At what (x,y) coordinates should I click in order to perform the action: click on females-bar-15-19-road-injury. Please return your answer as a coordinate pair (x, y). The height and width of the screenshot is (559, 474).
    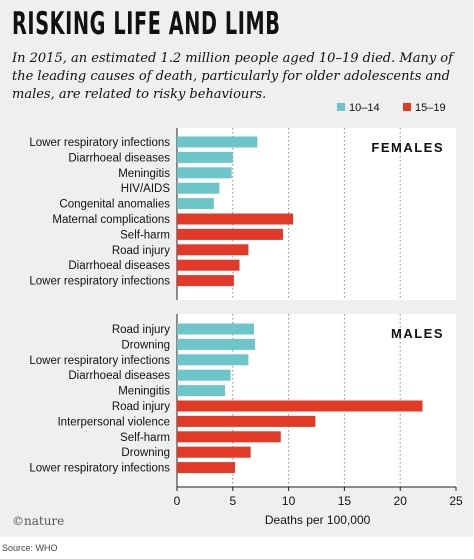
    Looking at the image, I should click on (213, 250).